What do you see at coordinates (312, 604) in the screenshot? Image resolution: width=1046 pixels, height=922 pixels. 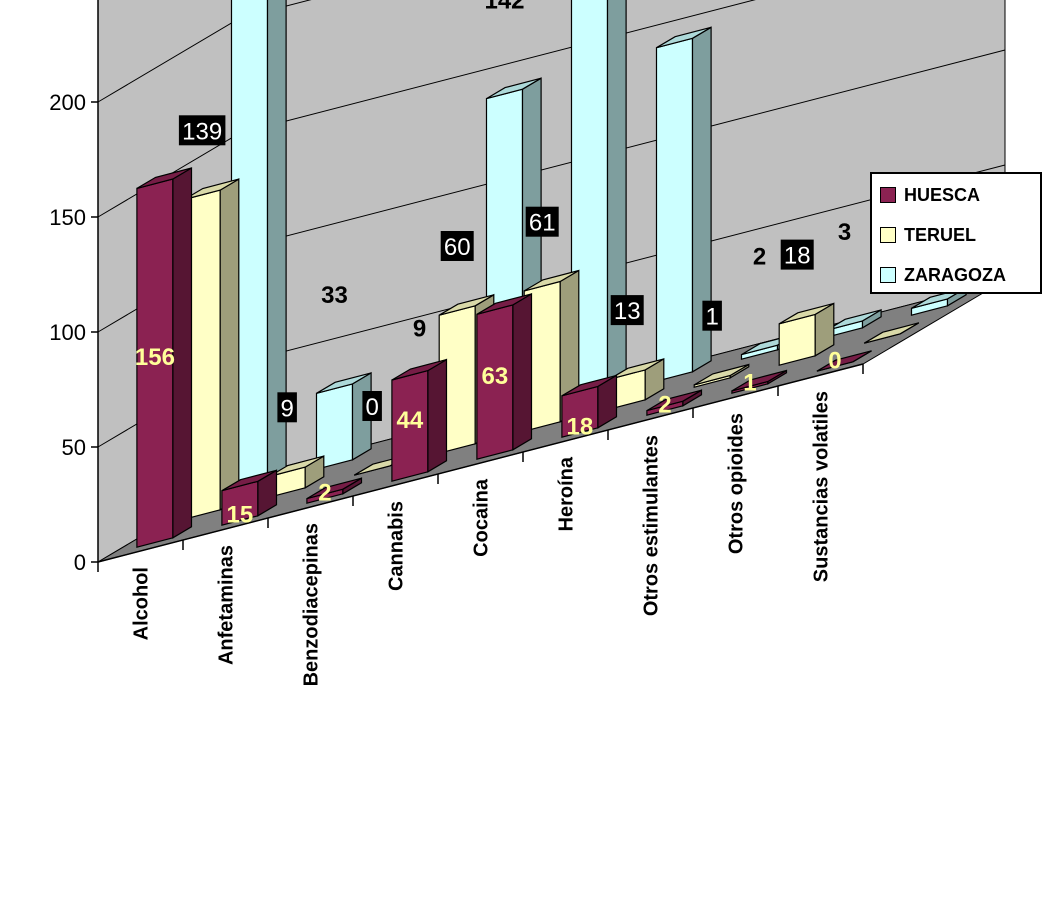 I see `category-label-2: Benzodiacepinas` at bounding box center [312, 604].